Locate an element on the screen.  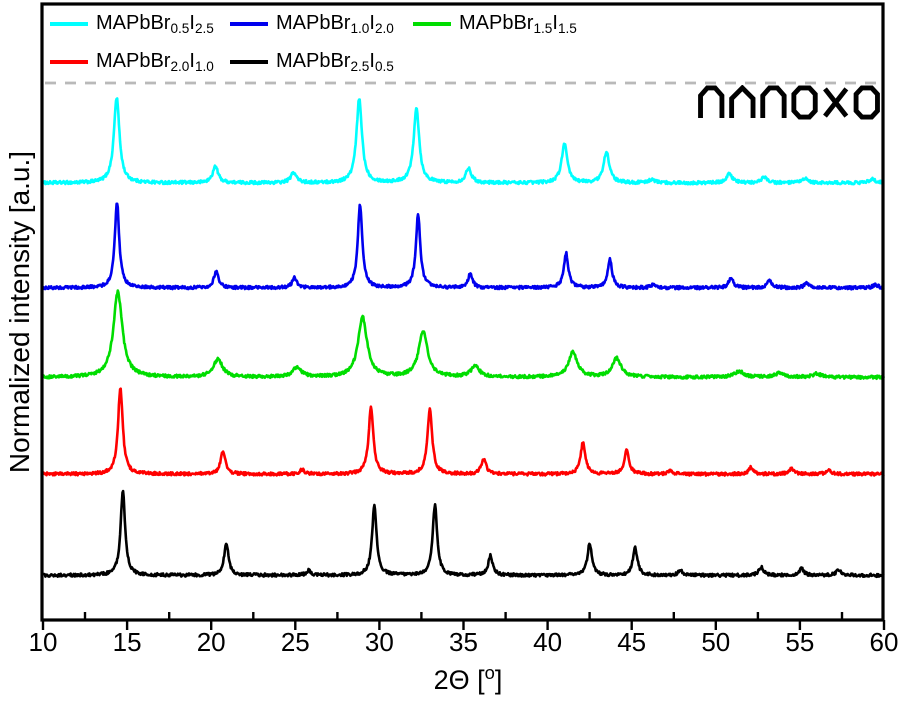
xrd-curve-MAPbBr2.5I0.5 is located at coordinates (463, 534).